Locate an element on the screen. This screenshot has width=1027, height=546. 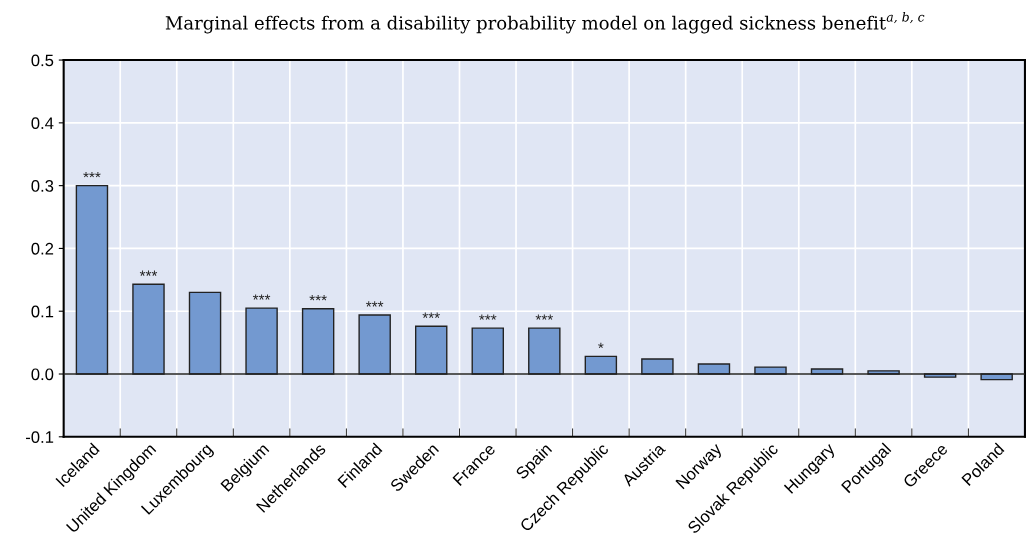
y-tick-label: 0.0 is located at coordinates (42, 374).